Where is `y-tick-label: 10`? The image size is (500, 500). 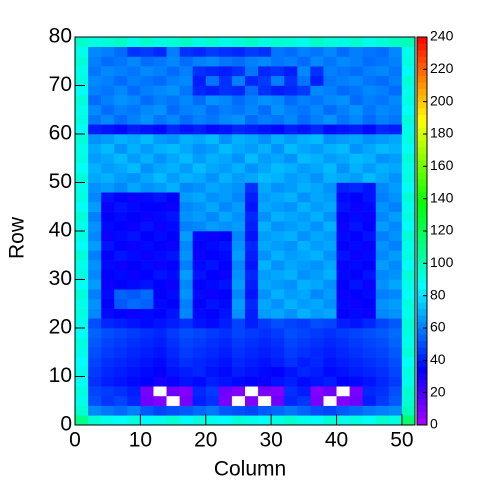
y-tick-label: 10 is located at coordinates (60, 375).